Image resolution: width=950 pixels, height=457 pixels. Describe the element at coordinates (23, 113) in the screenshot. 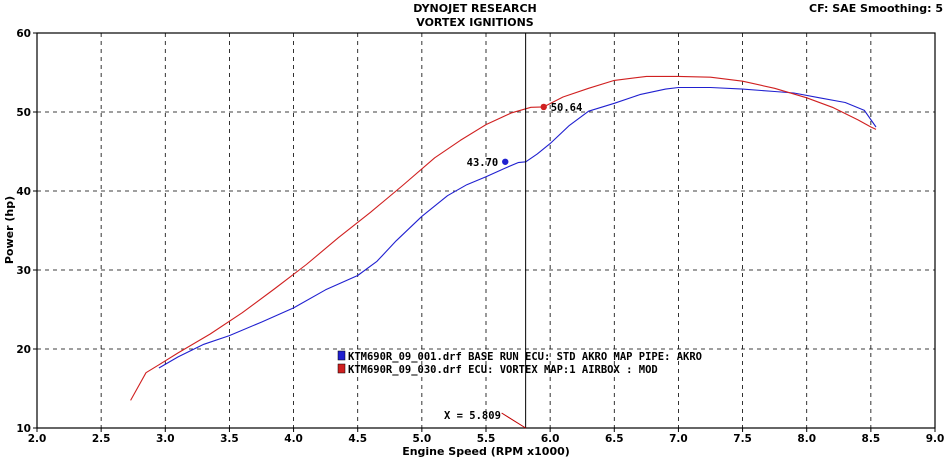

I see `y-tick-label: 50` at that location.